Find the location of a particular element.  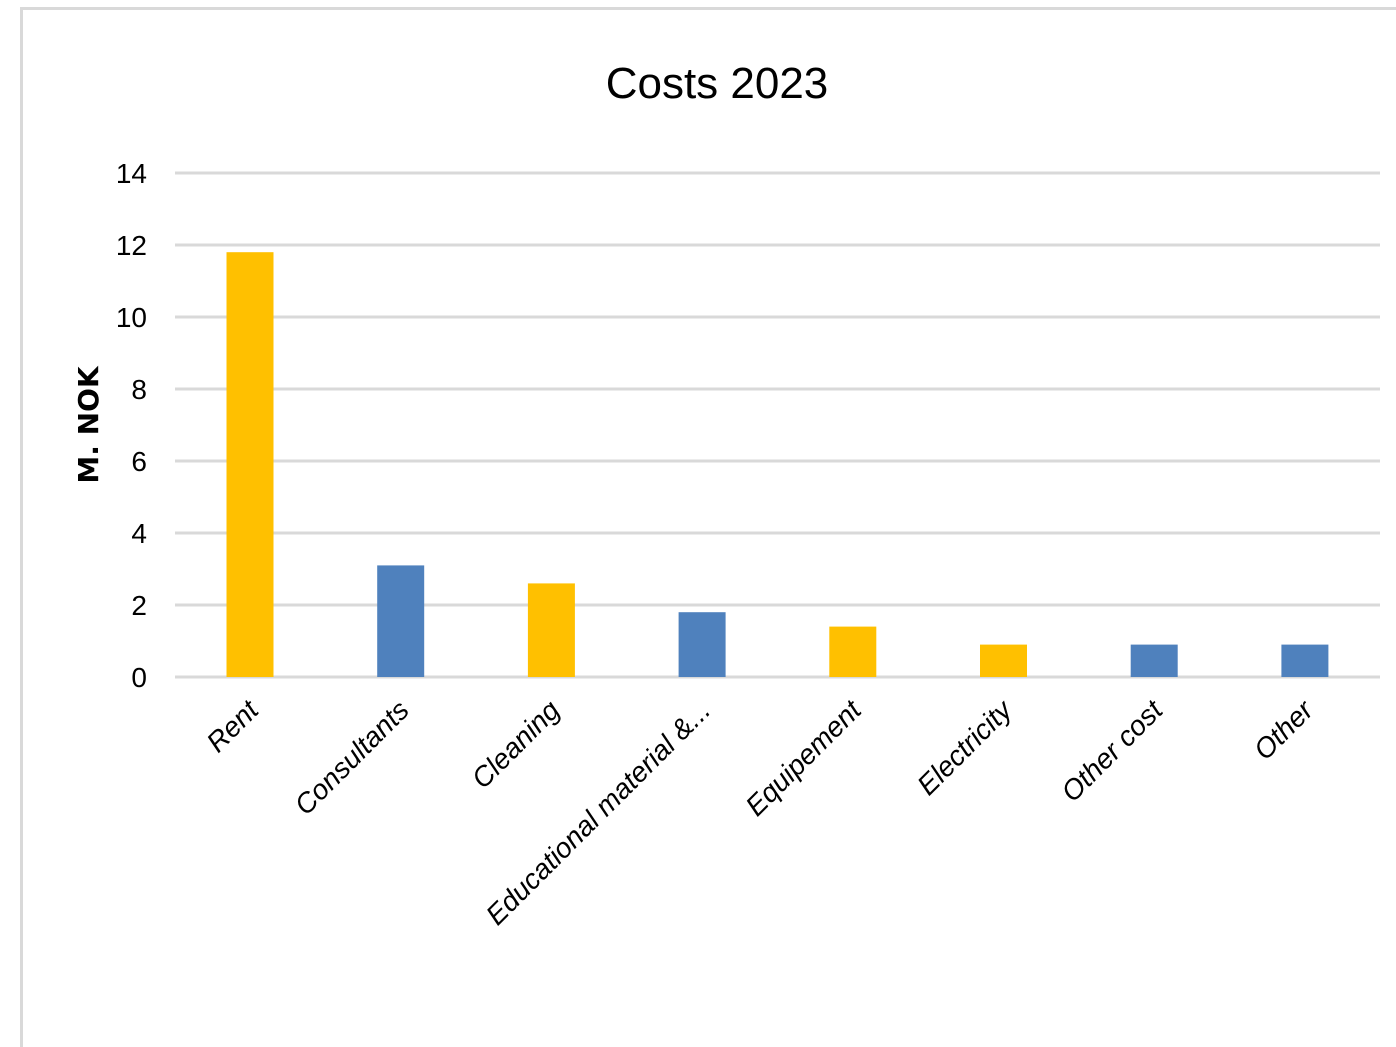

y-tick-label: 0 is located at coordinates (139, 677).